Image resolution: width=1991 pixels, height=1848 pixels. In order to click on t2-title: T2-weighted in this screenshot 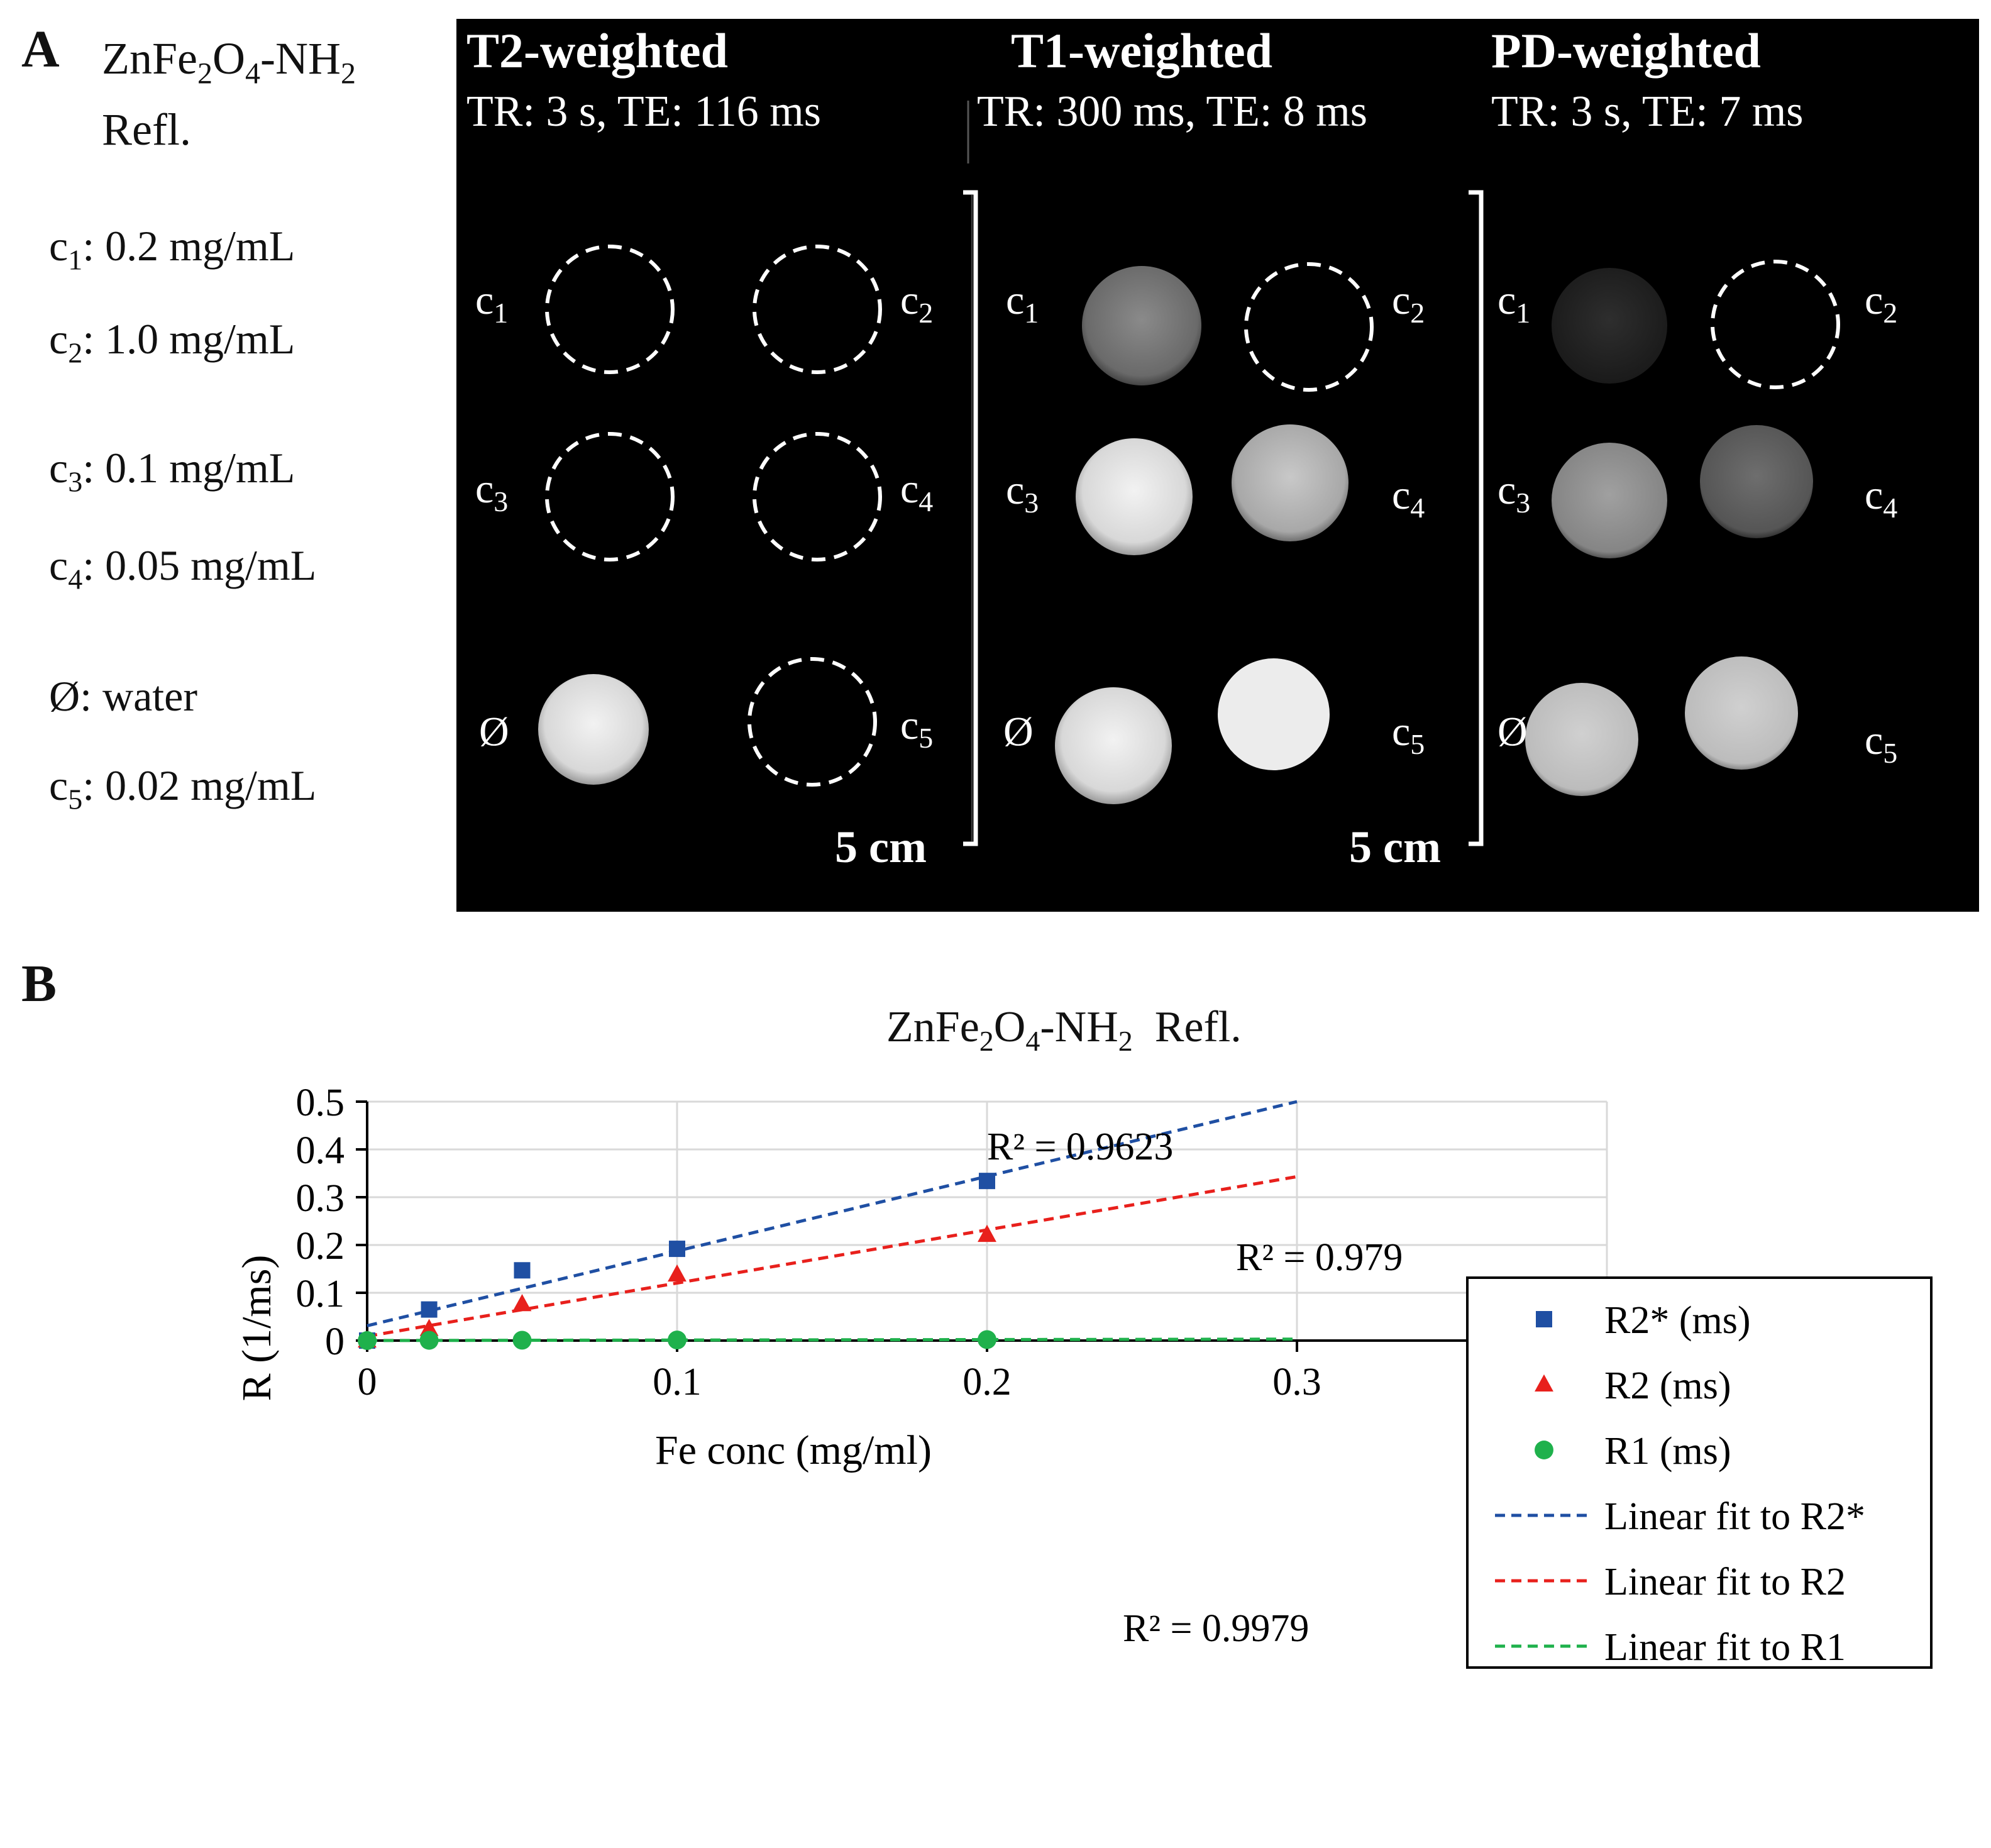, I will do `click(597, 50)`.